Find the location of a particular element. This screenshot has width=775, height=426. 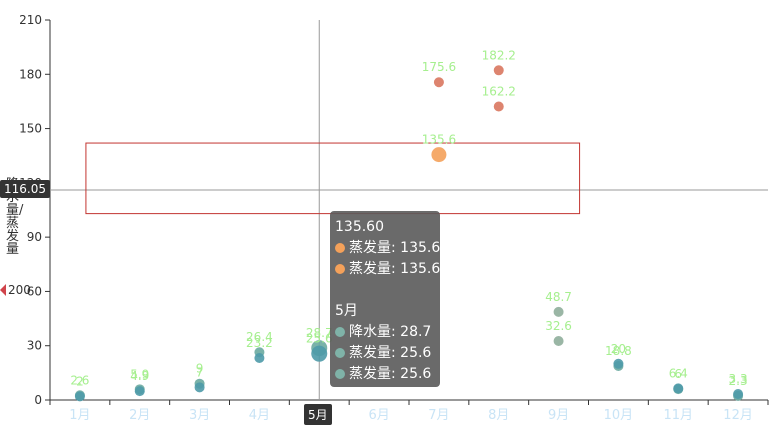

x-tick-label: 4月 is located at coordinates (259, 415).